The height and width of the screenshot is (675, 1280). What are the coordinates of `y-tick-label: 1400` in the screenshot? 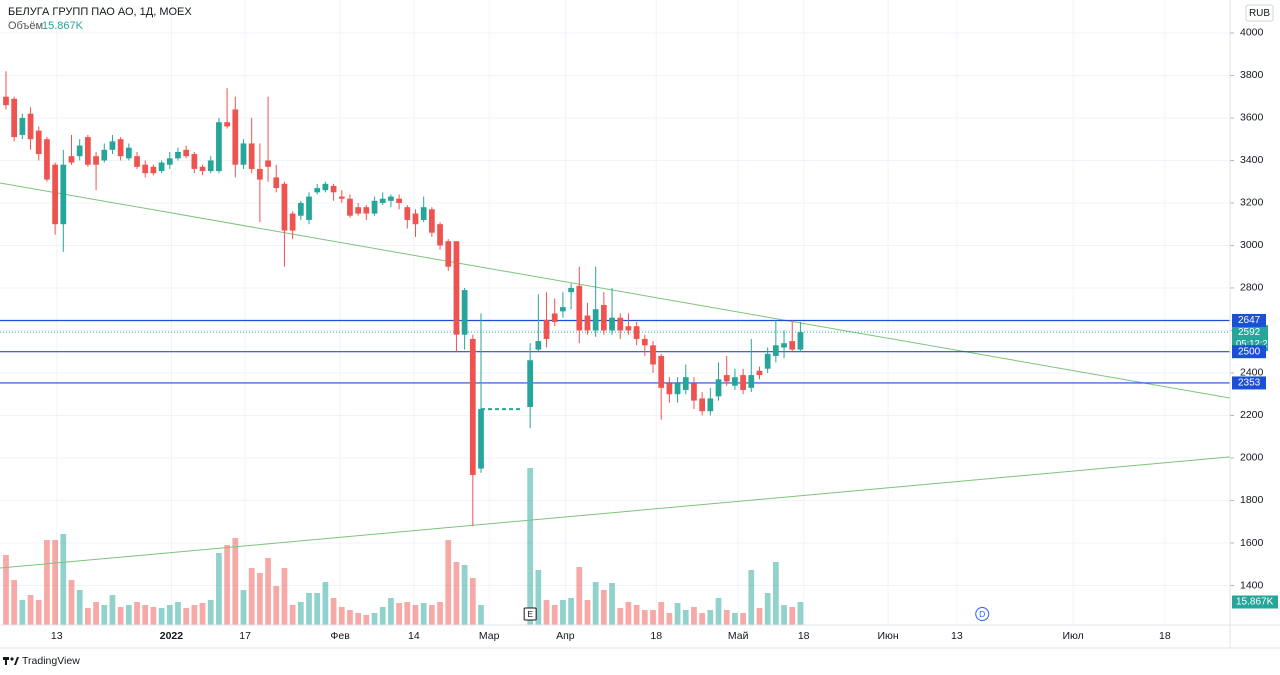 It's located at (1252, 585).